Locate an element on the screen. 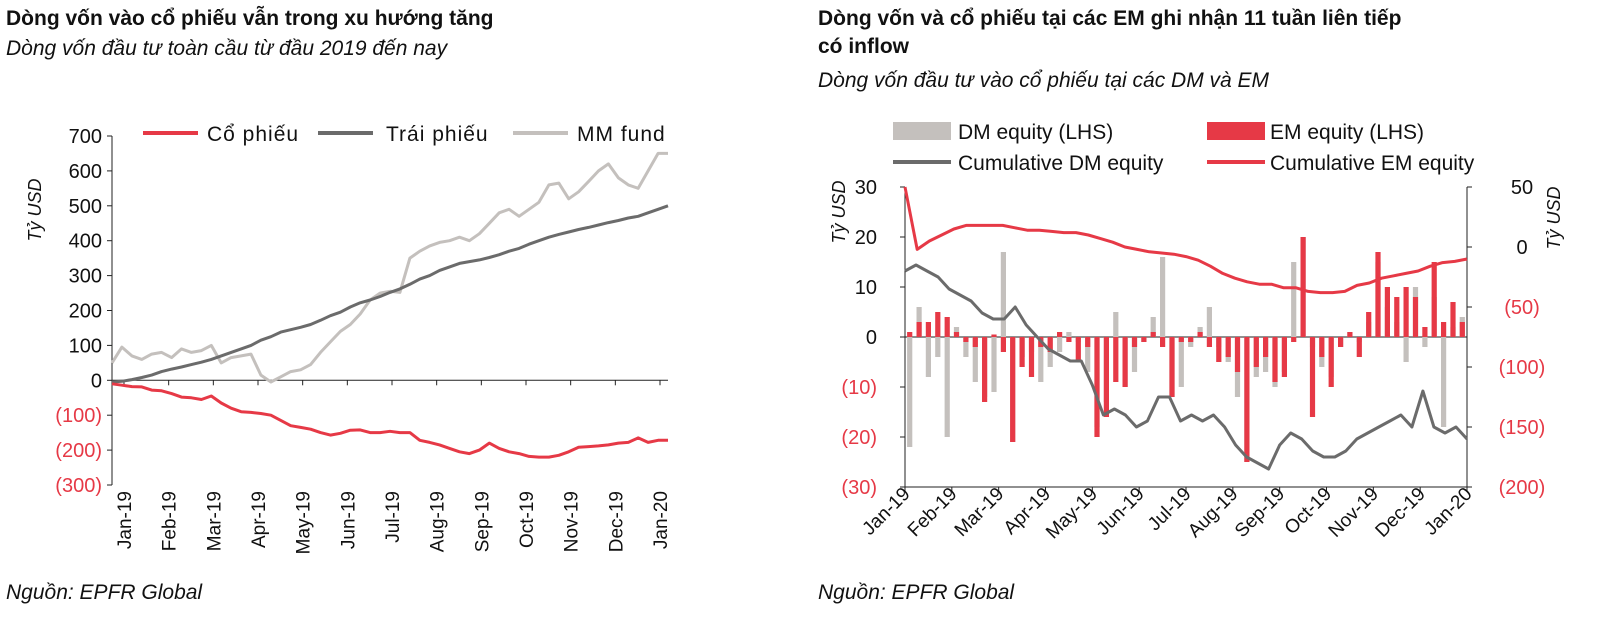  y-tick-label: 0 is located at coordinates (96, 381).